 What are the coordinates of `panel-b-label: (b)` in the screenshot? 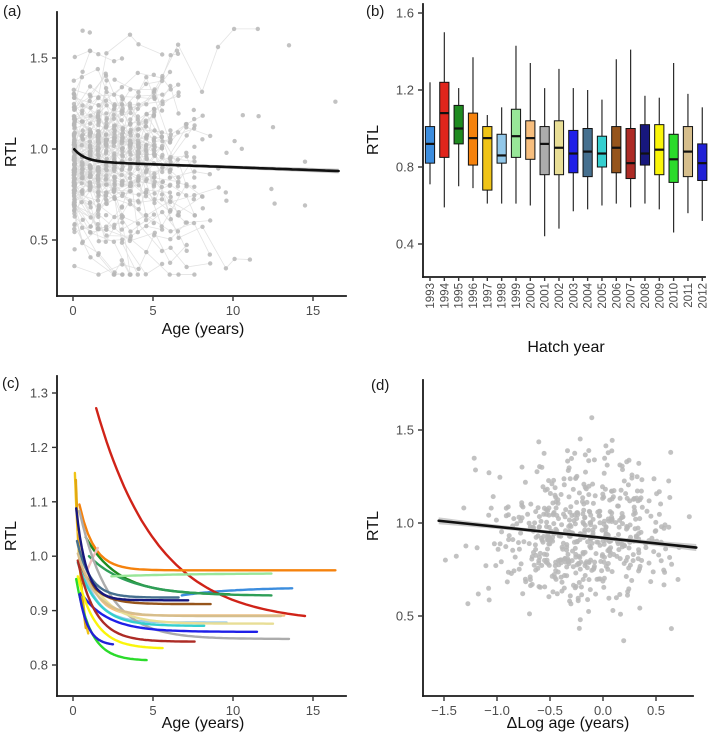 It's located at (375, 11).